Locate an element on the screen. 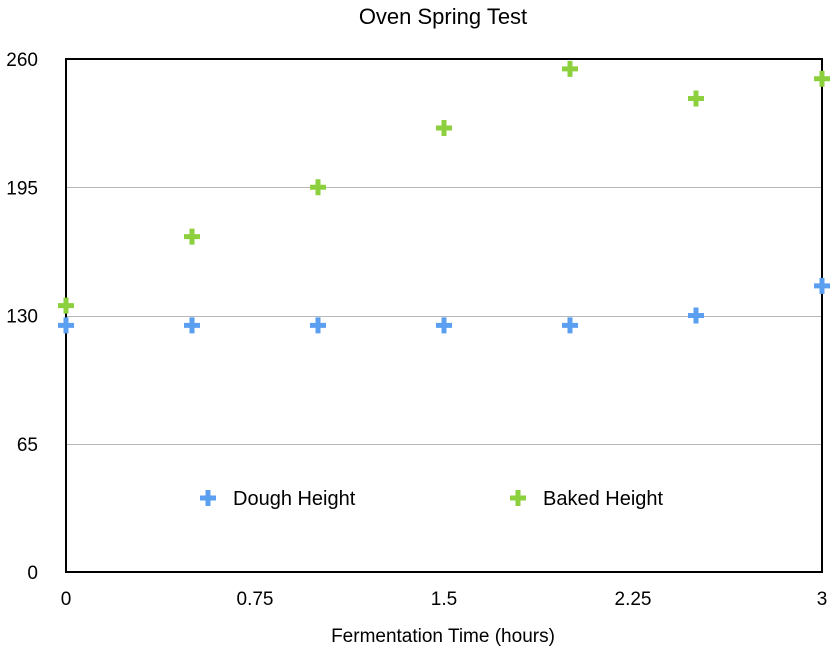 The width and height of the screenshot is (836, 649). x-tick-label: 0.75 is located at coordinates (255, 599).